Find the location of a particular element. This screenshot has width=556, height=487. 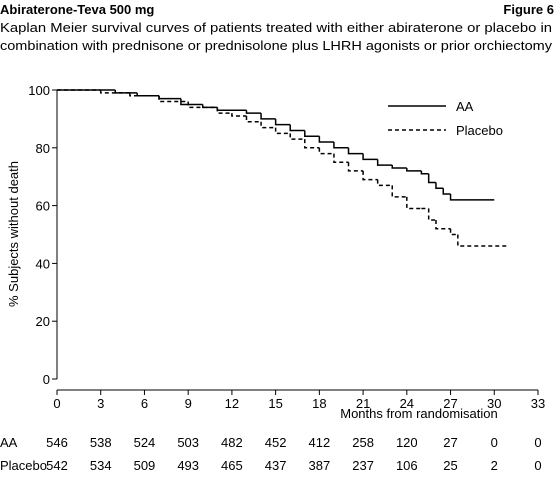

y-axis-label: % Subjects without death is located at coordinates (13, 234).